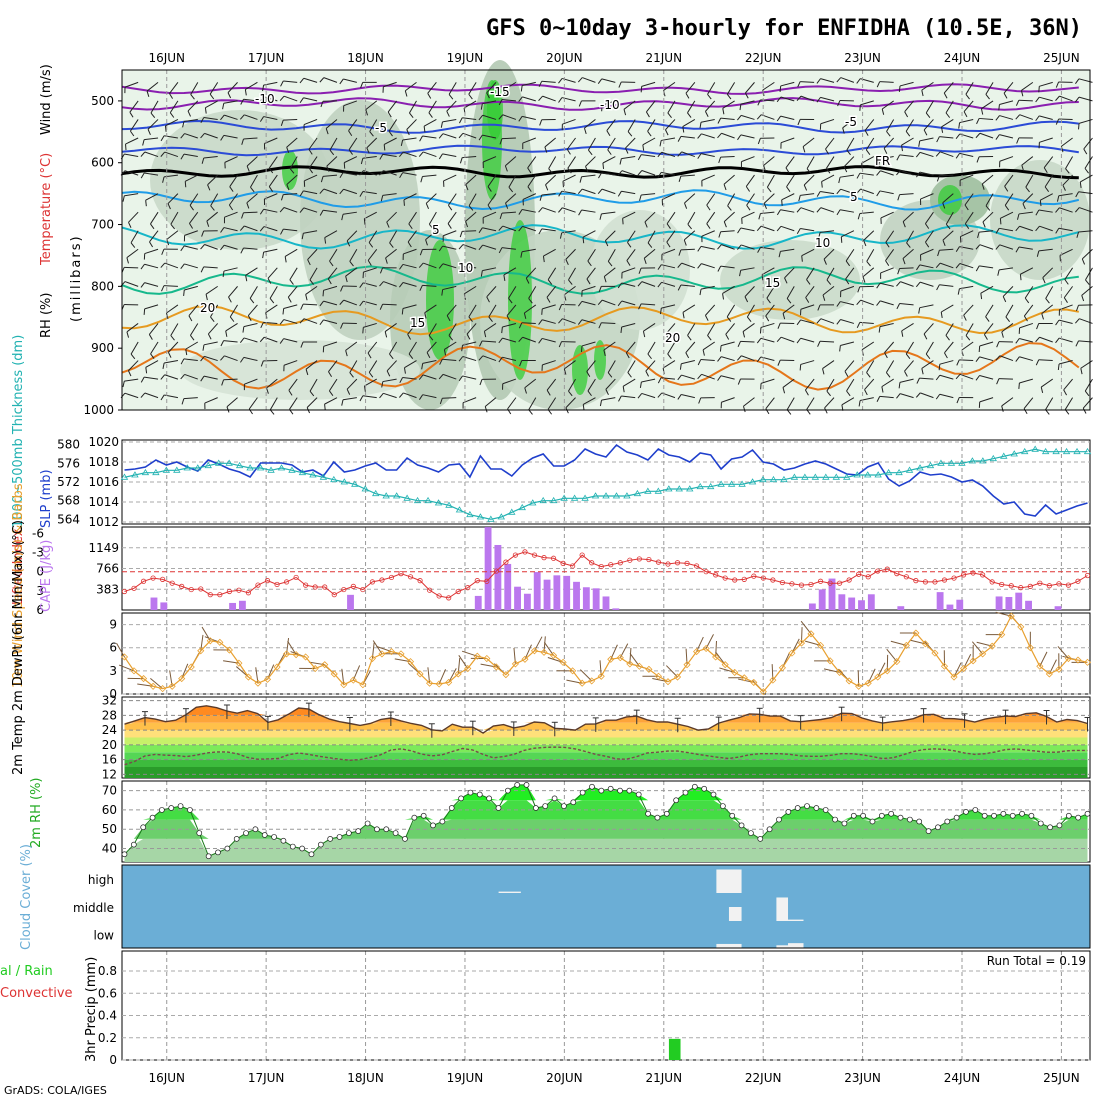 The width and height of the screenshot is (1100, 1100). Describe the element at coordinates (962, 1078) in the screenshot. I see `date-label-bottom: 24JUN` at that location.